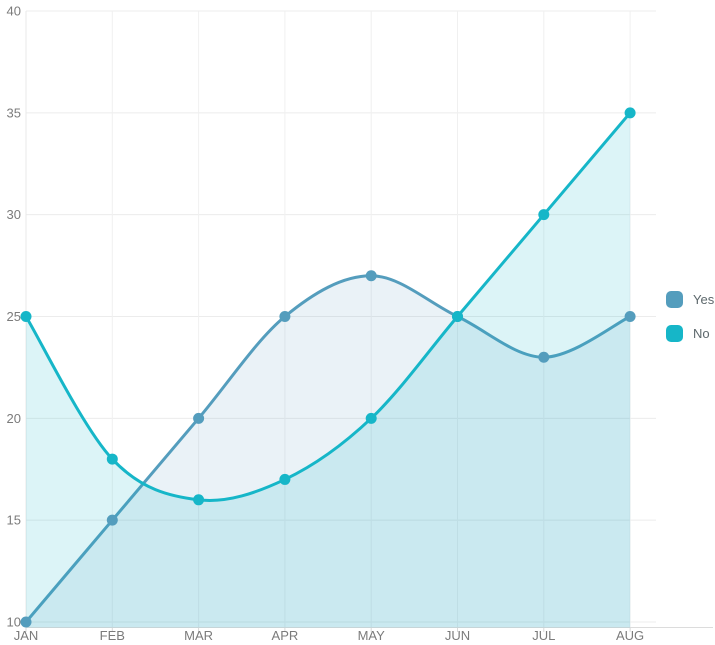 The width and height of the screenshot is (715, 645). I want to click on y-tick-label: 15, so click(14, 520).